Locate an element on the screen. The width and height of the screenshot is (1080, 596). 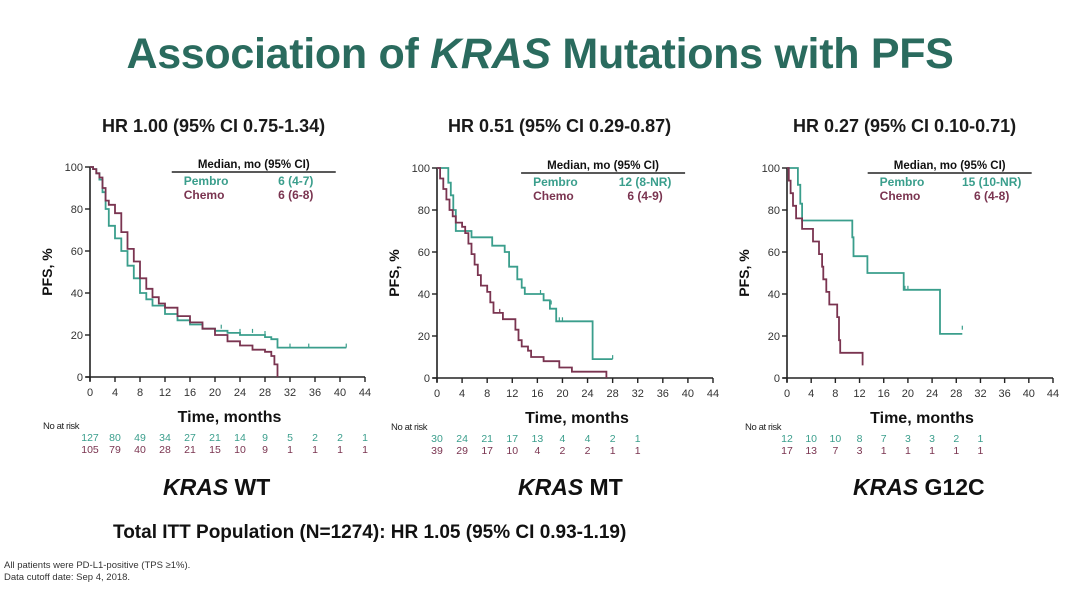
x-tick-label: 44 is located at coordinates (365, 393).